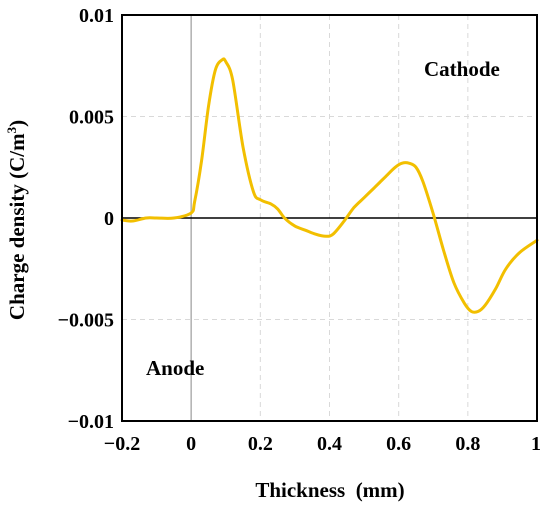 This screenshot has width=550, height=506. What do you see at coordinates (109, 219) in the screenshot?
I see `y-tick-label: 0` at bounding box center [109, 219].